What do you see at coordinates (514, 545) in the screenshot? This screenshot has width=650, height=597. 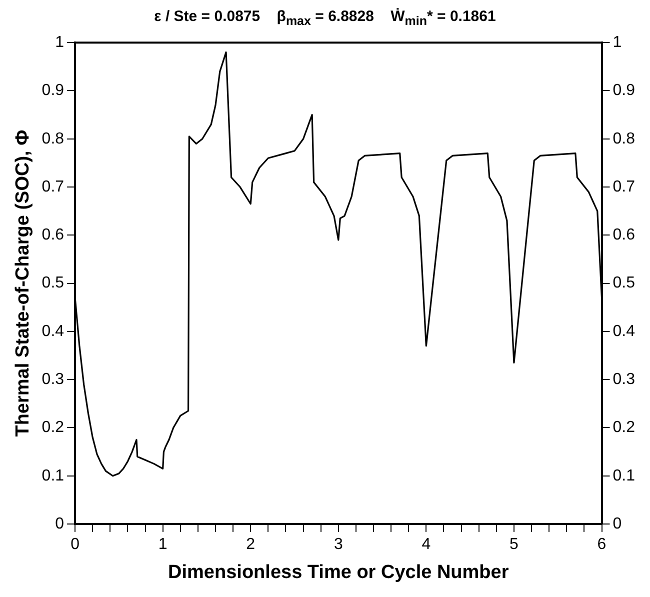 I see `x-tick-label: 5` at bounding box center [514, 545].